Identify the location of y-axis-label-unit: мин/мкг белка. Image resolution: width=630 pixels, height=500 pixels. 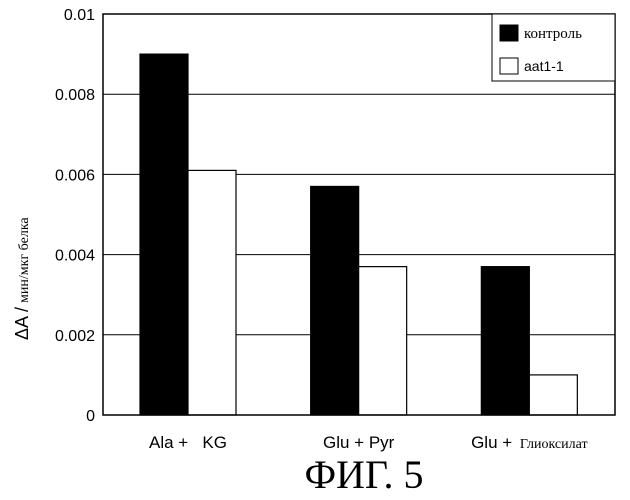
(24, 260).